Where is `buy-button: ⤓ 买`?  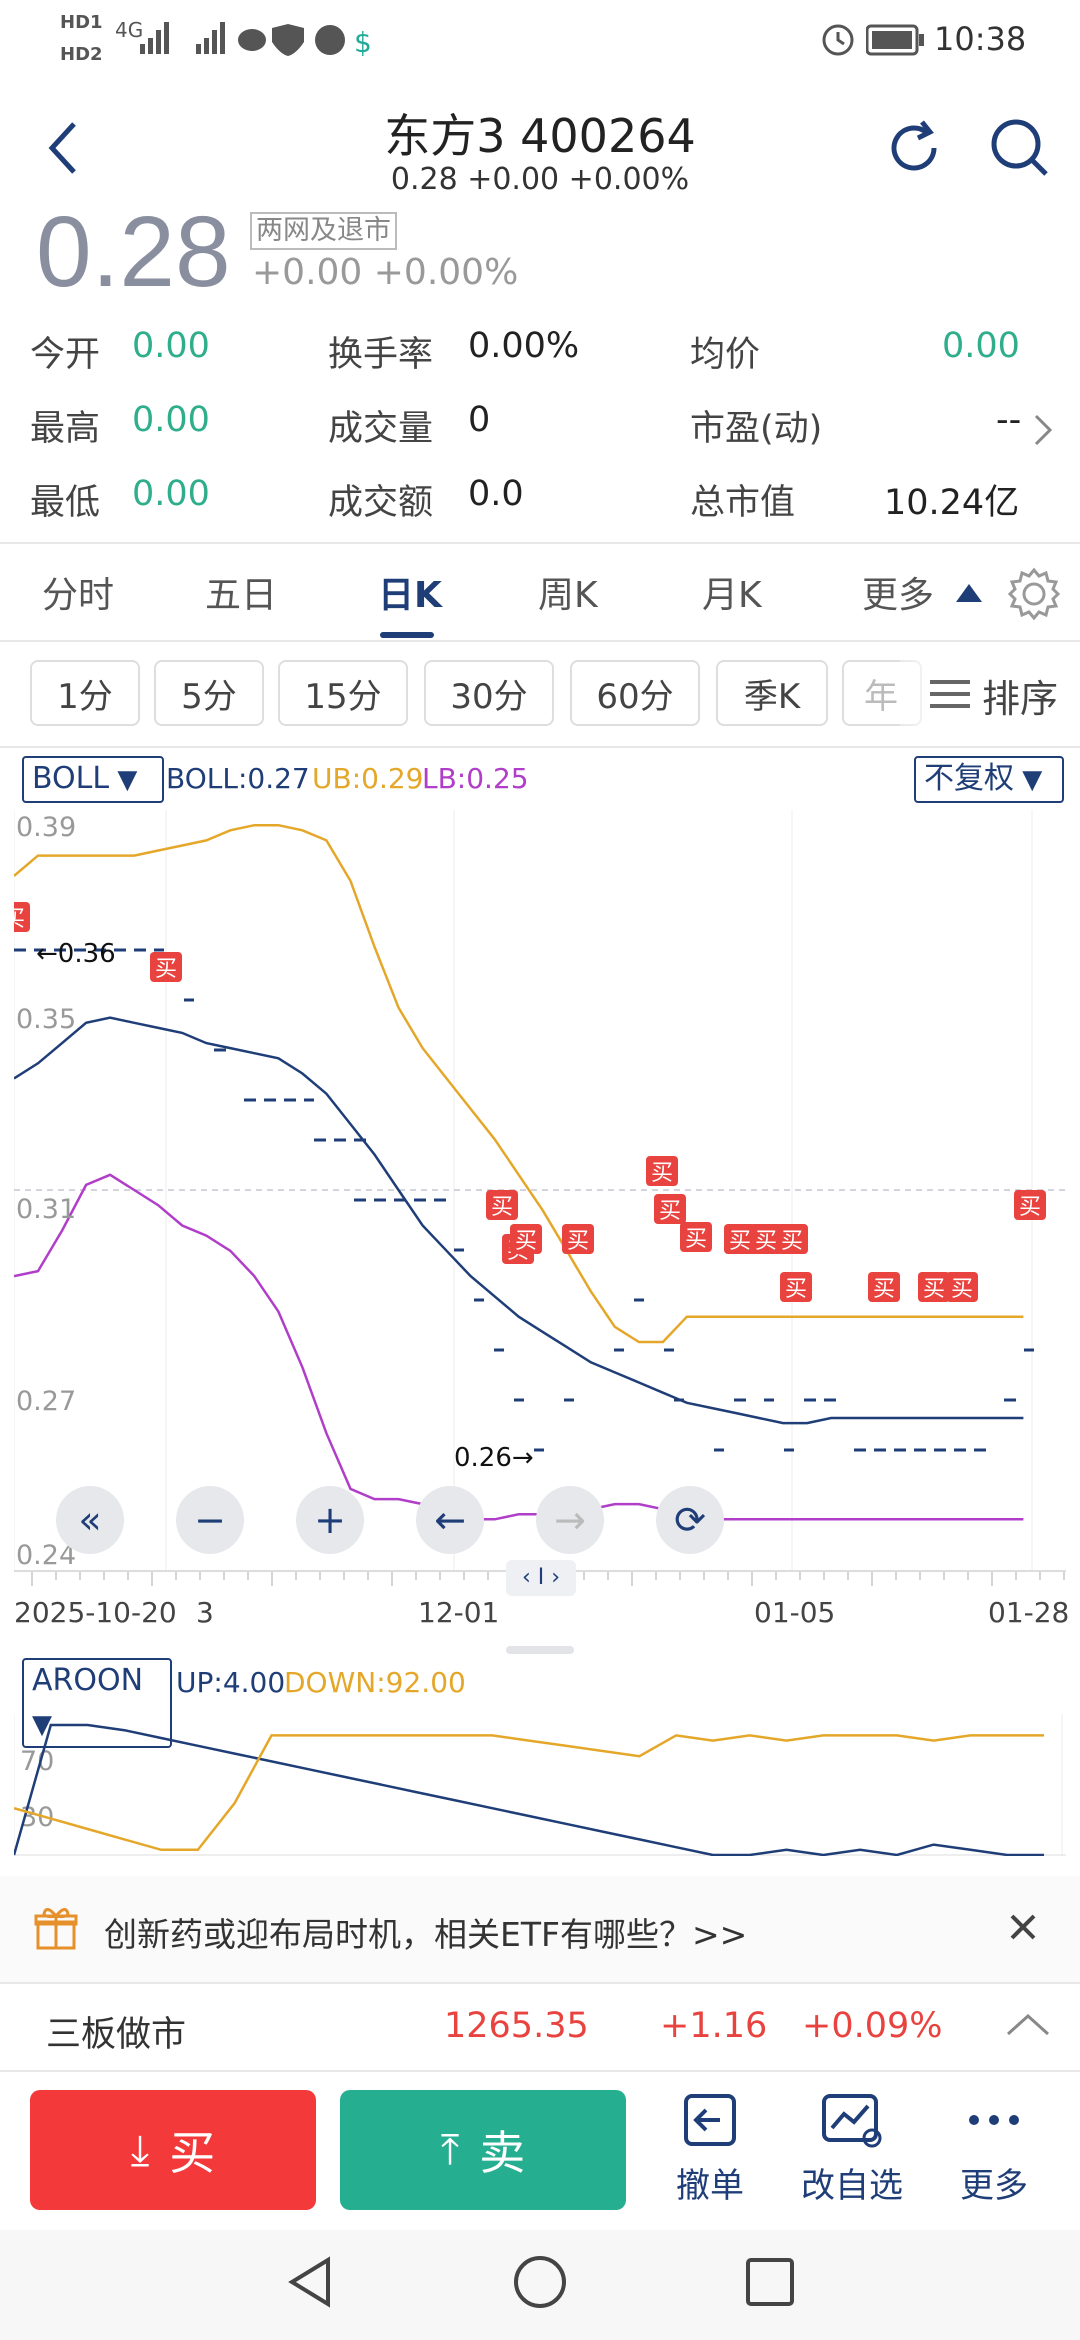
buy-button: ⤓ 买 is located at coordinates (173, 2150).